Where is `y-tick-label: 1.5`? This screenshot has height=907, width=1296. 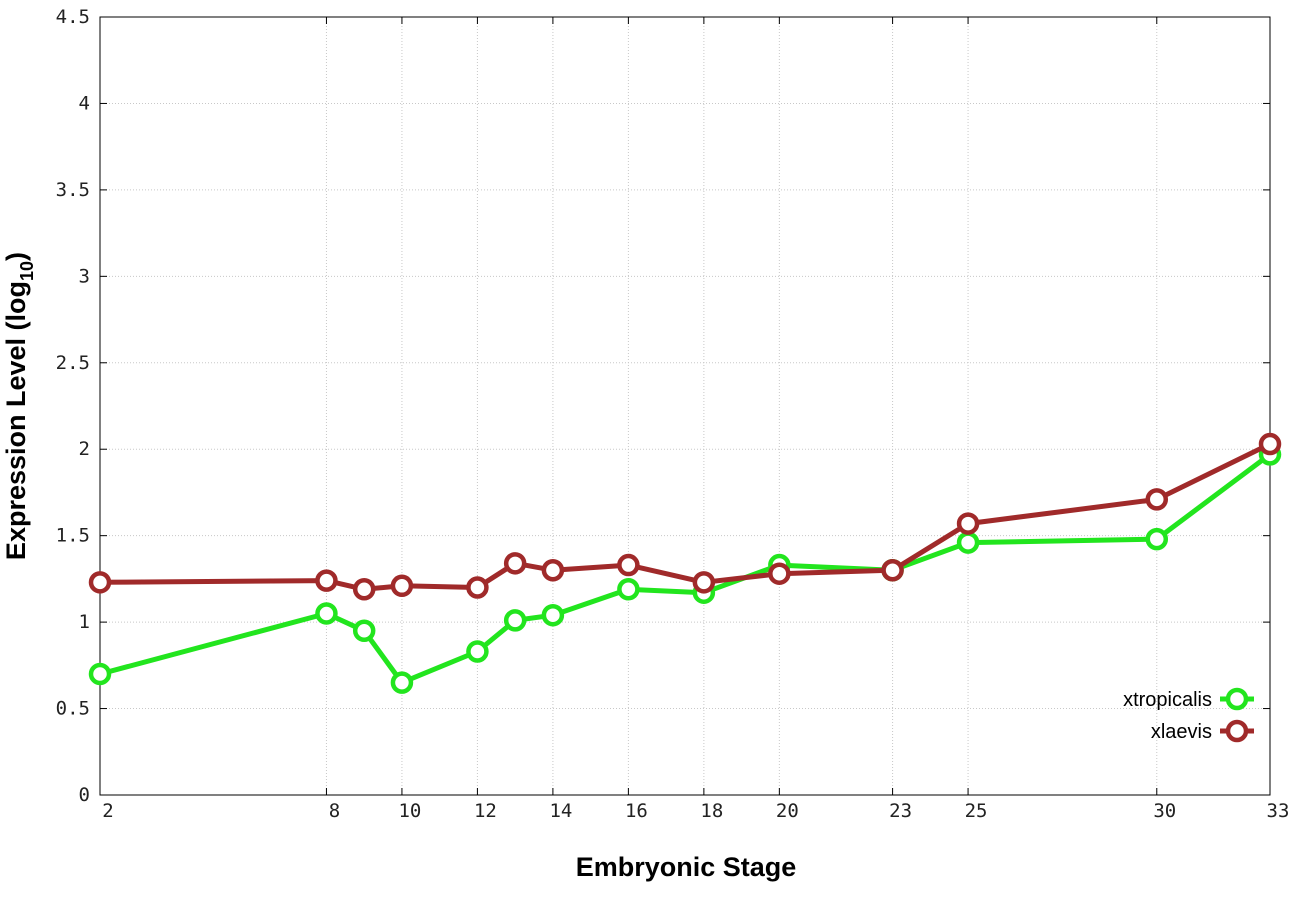
y-tick-label: 1.5 is located at coordinates (73, 536).